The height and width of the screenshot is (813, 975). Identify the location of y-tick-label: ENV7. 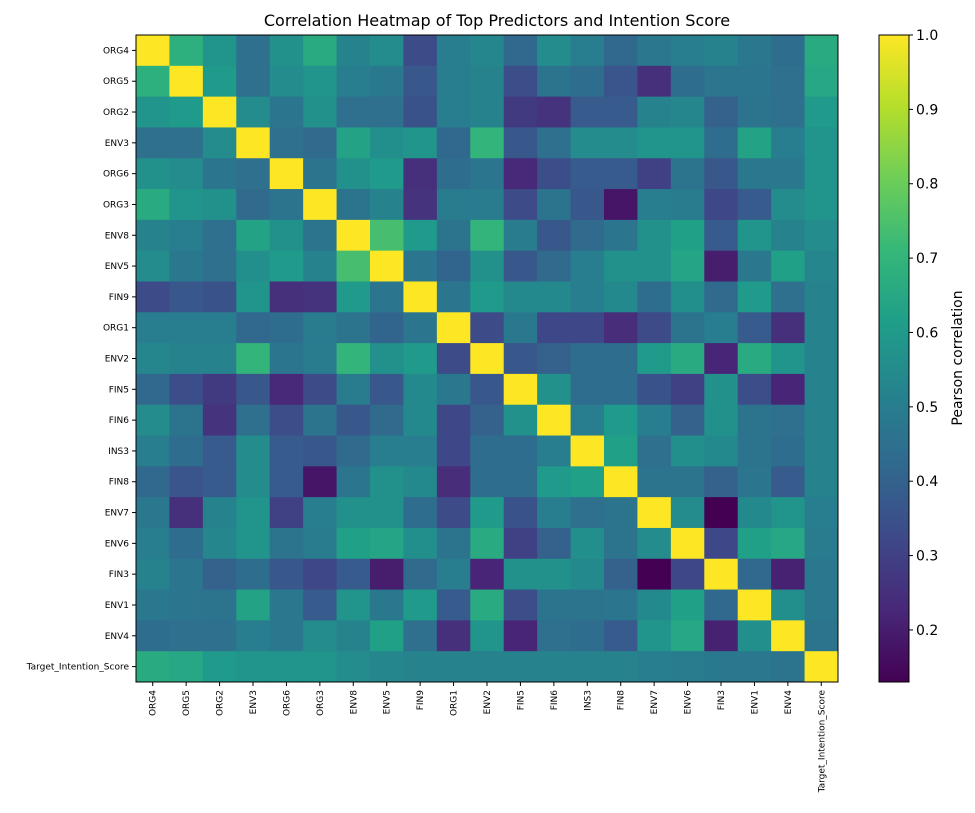
(117, 514).